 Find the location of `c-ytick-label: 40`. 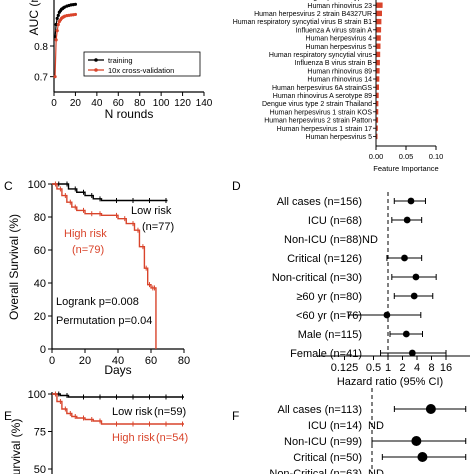

c-ytick-label: 40 is located at coordinates (40, 284).